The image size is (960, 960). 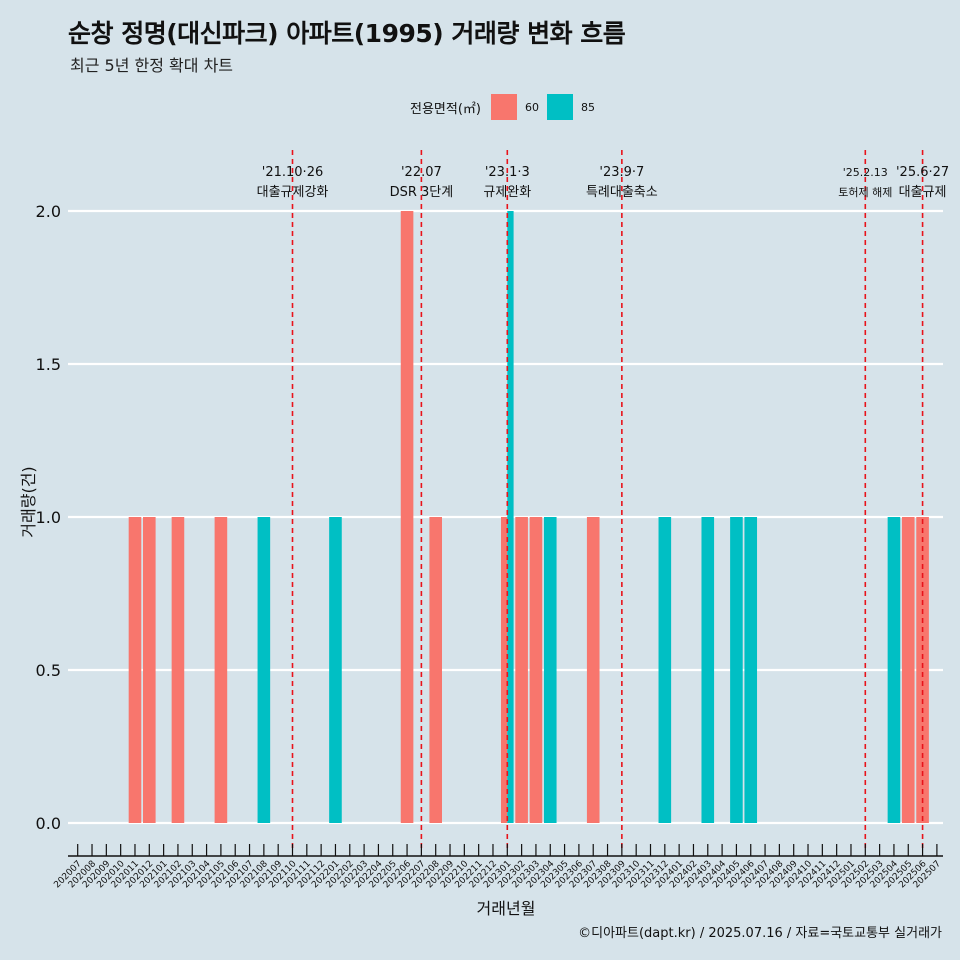 I want to click on legend-label-85: 85, so click(x=587, y=107).